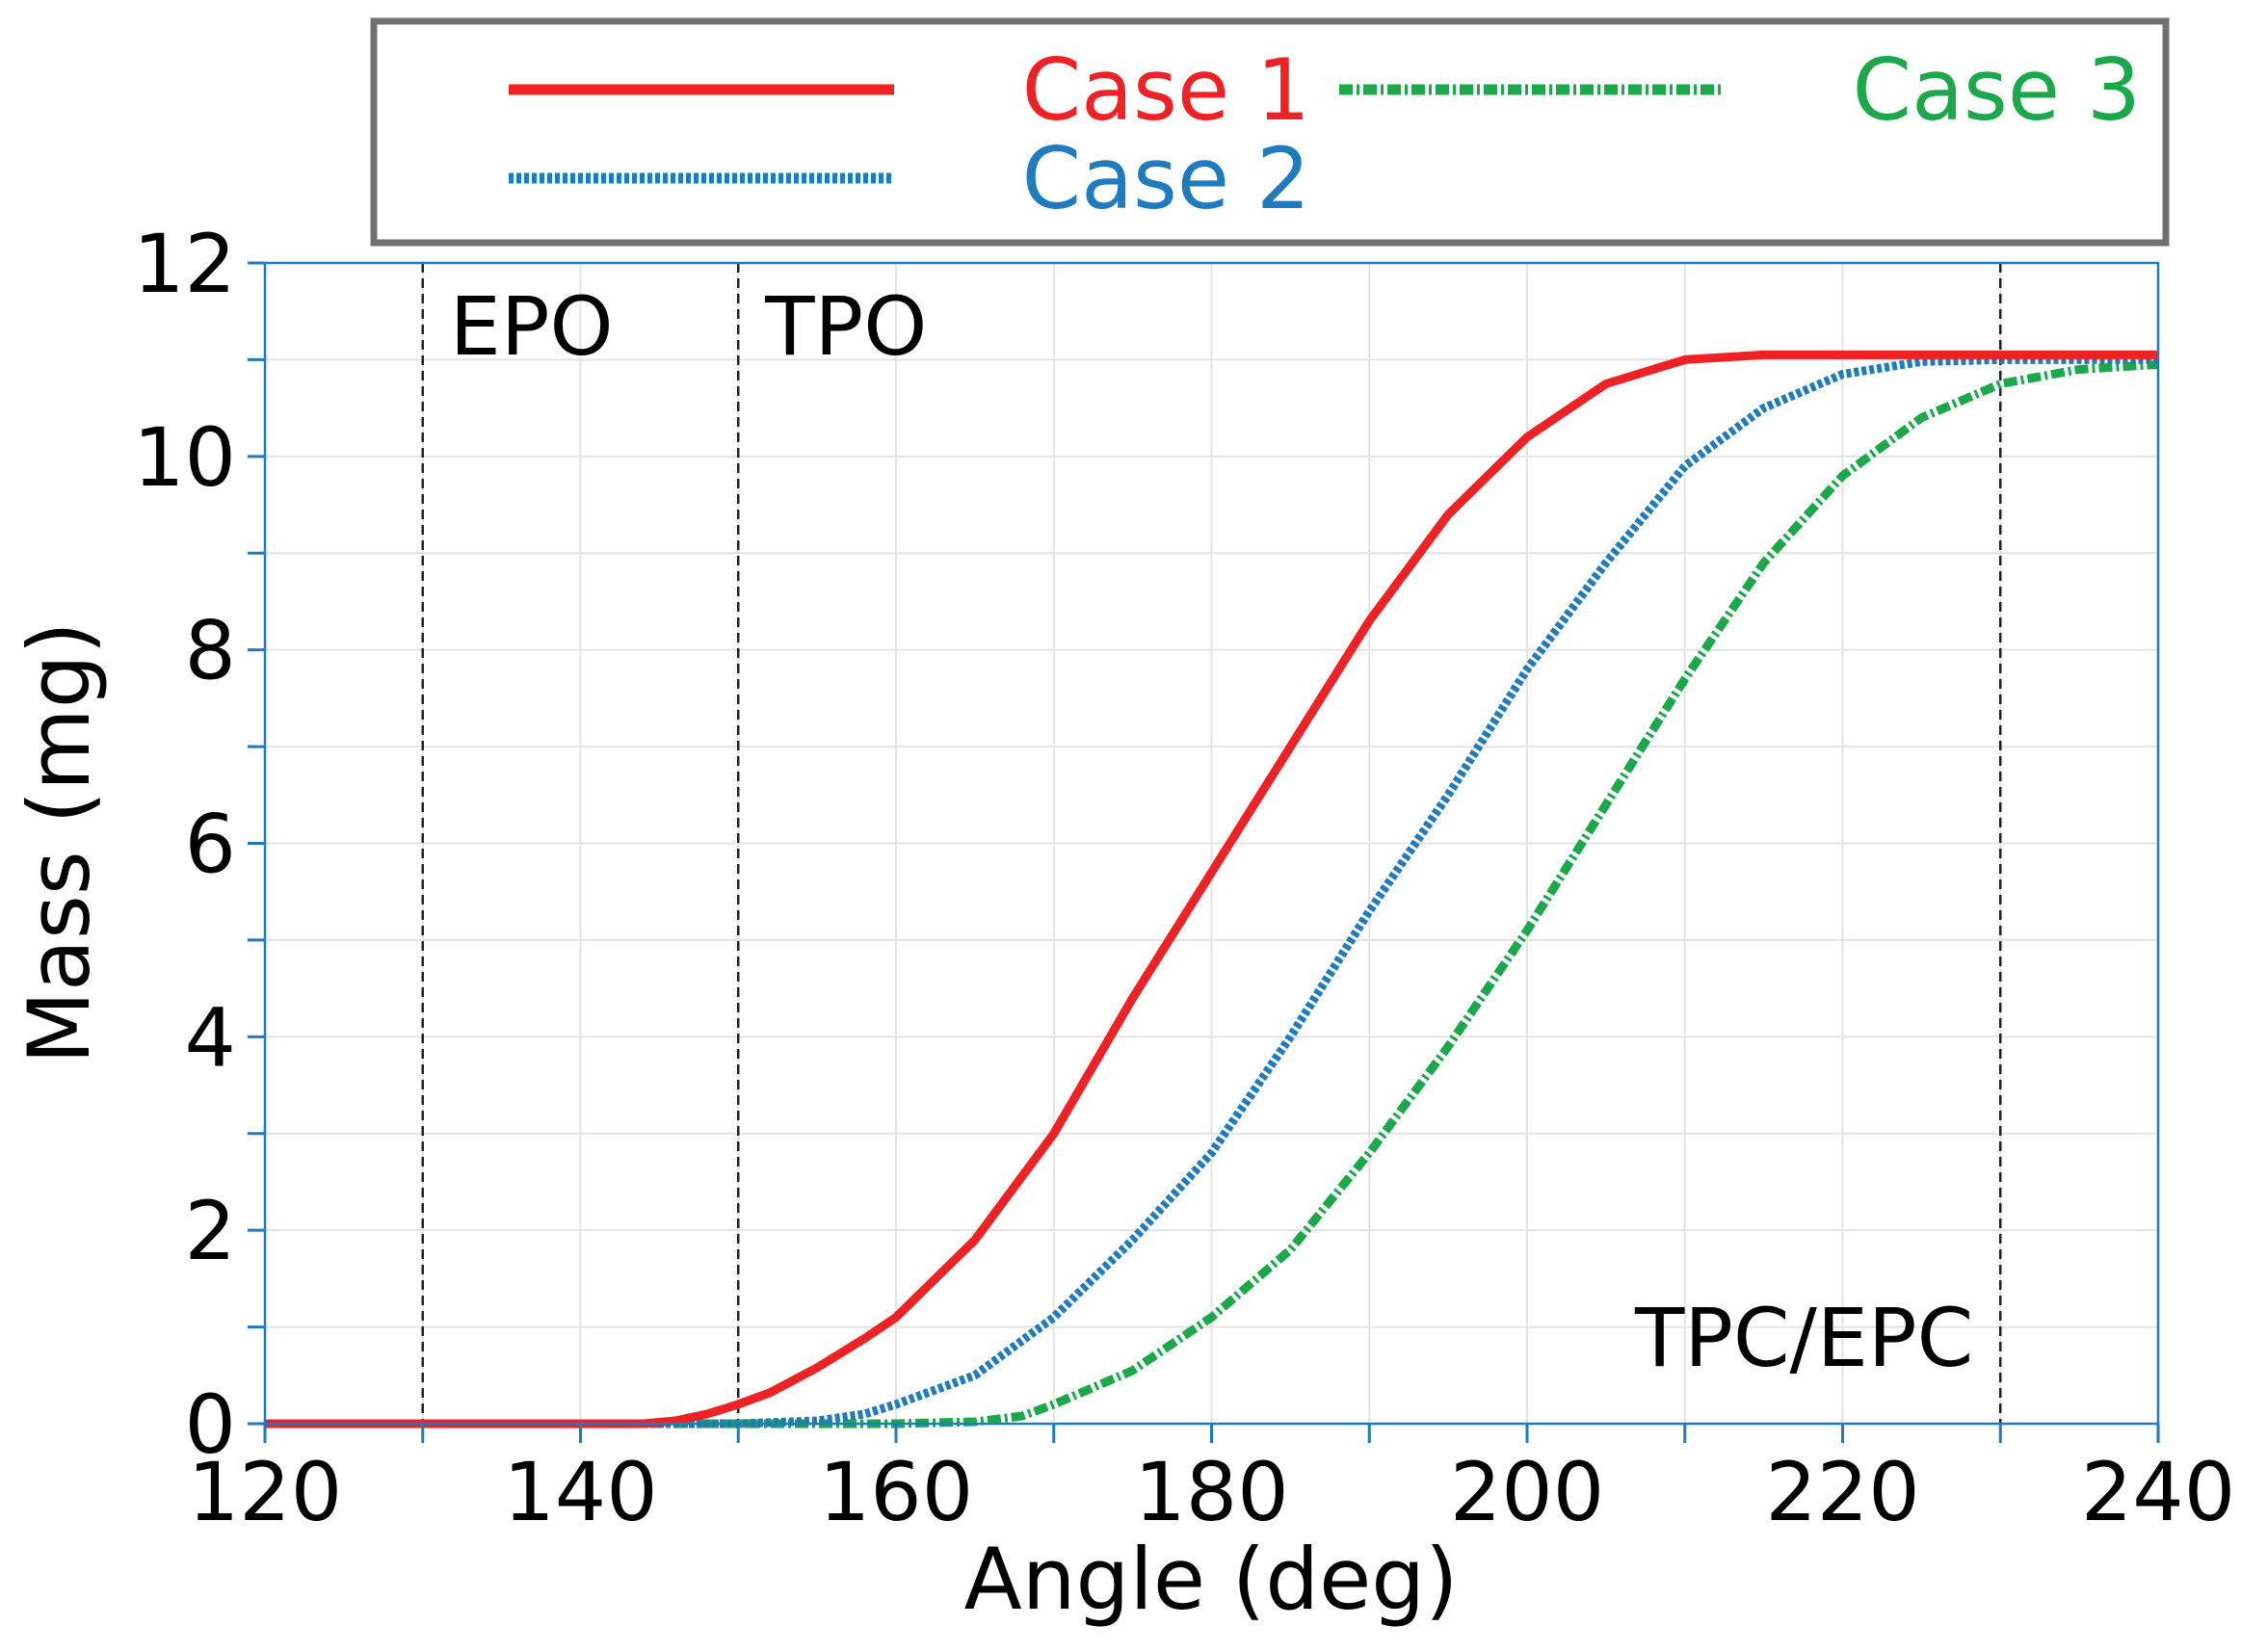  I want to click on y-tick-label: 10, so click(185, 457).